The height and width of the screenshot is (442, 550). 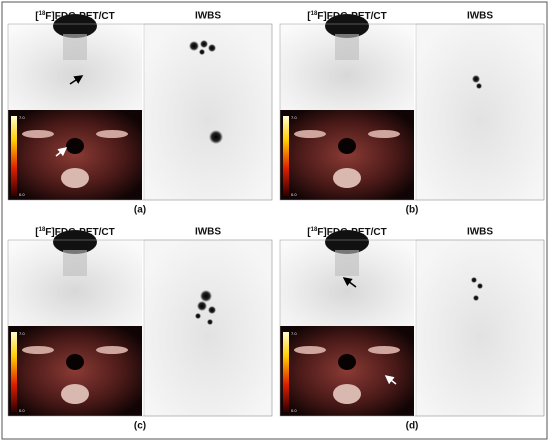 I want to click on panel-caption: (b), so click(x=412, y=210).